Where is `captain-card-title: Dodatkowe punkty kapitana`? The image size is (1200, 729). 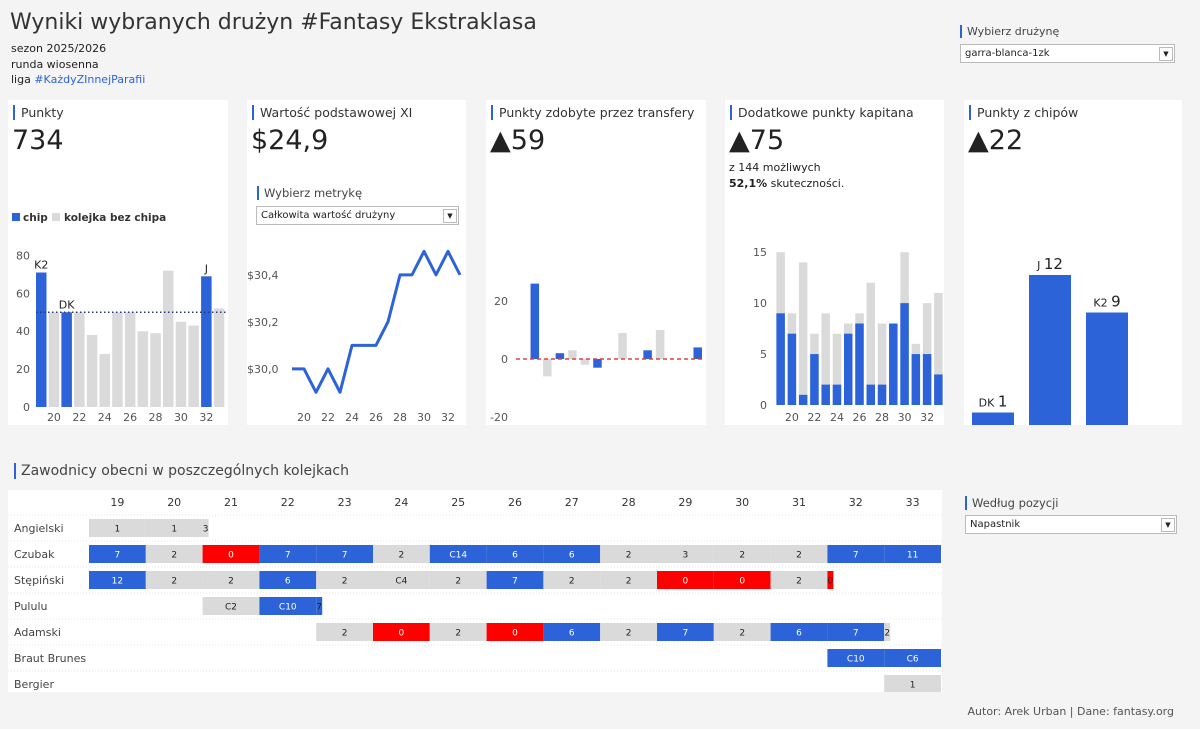 captain-card-title: Dodatkowe punkty kapitana is located at coordinates (822, 112).